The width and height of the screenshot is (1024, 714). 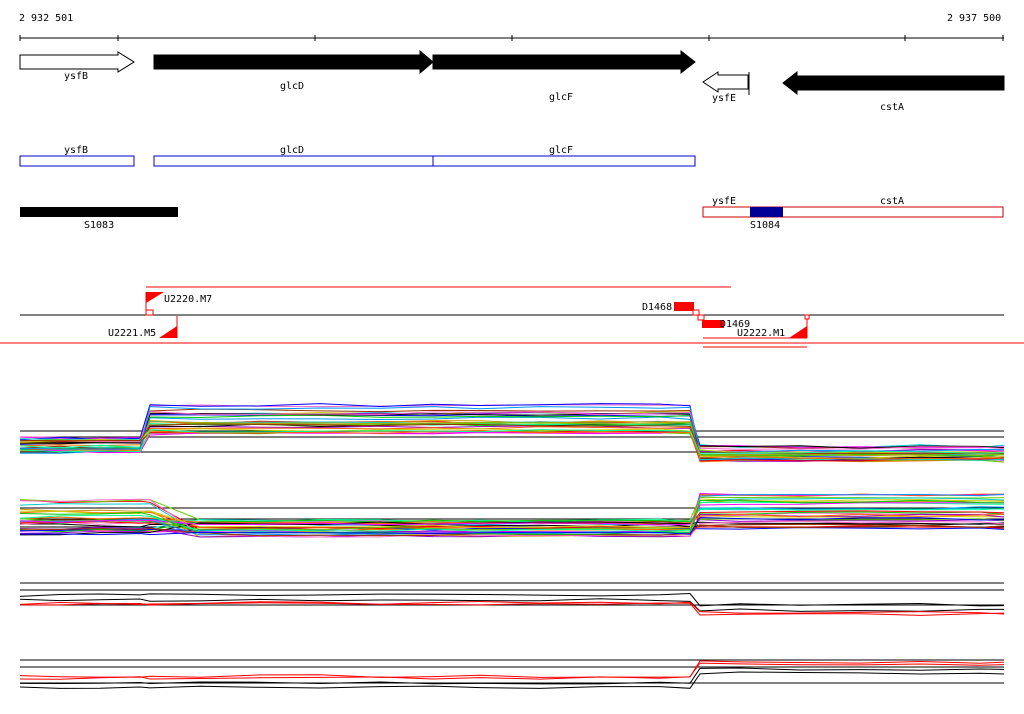 What do you see at coordinates (512, 213) in the screenshot?
I see `segment-track: S1083 ysfE cstA S1084` at bounding box center [512, 213].